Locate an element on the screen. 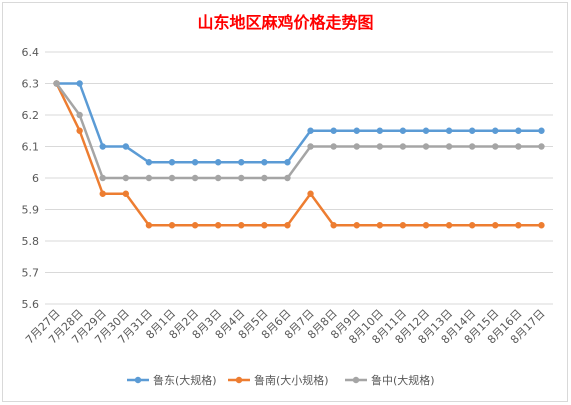 The image size is (571, 405). y-tick-label: 6.3 is located at coordinates (31, 84).